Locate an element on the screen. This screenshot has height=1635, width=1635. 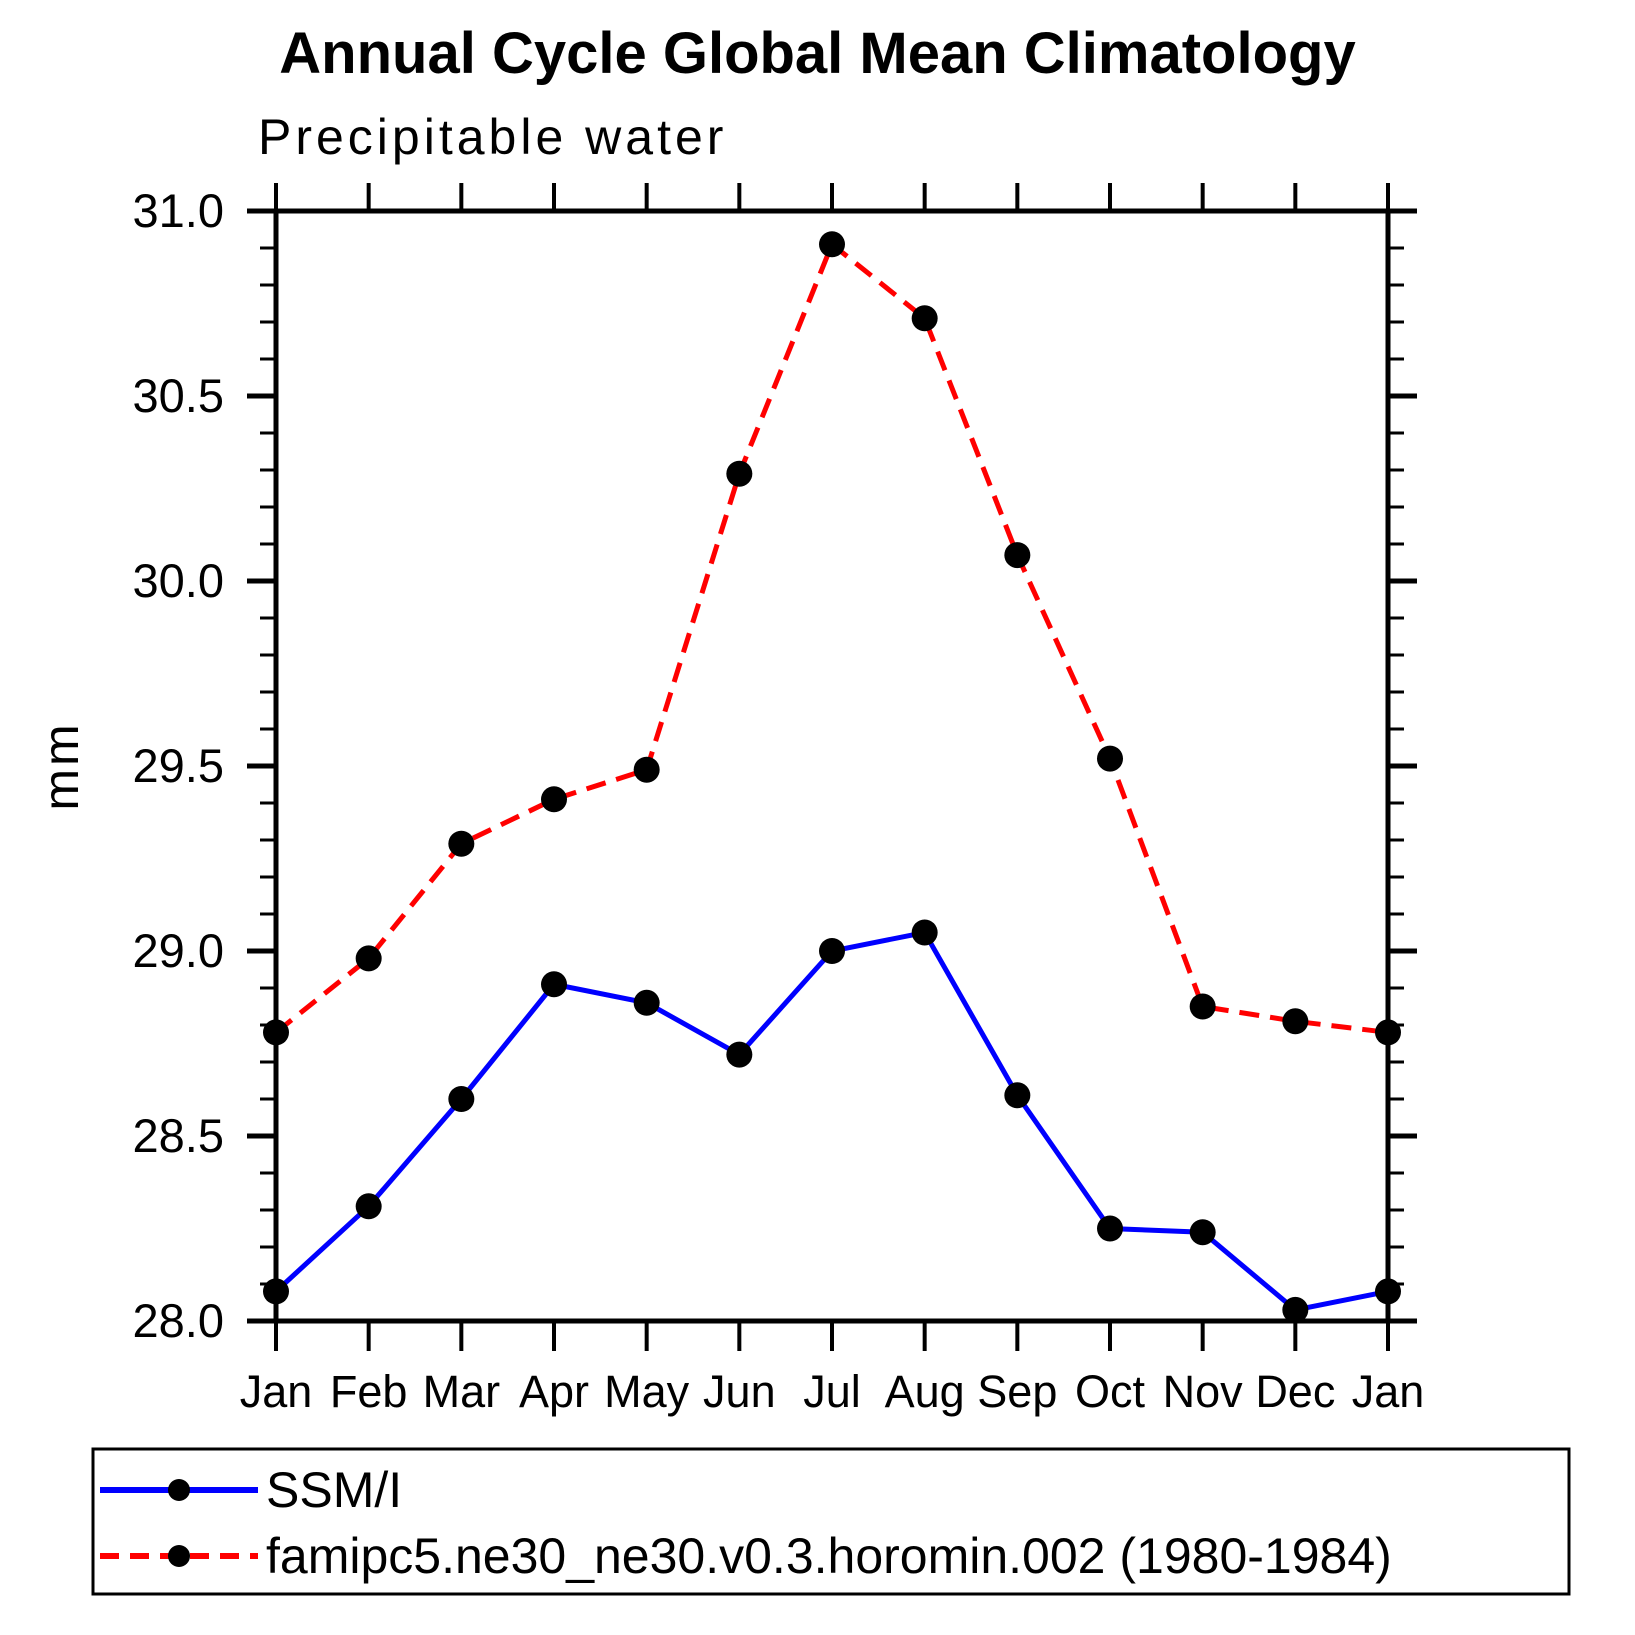
month-label: Mar is located at coordinates (462, 1391).